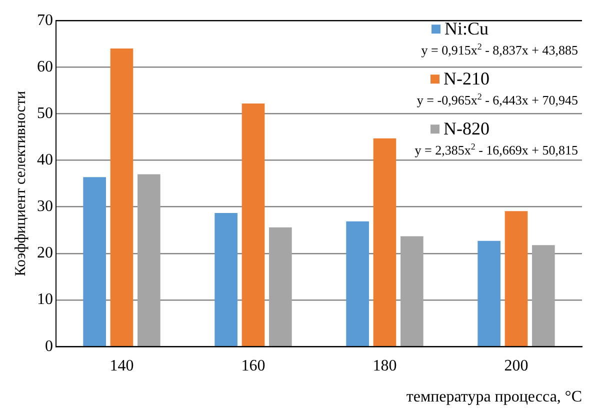  I want to click on y-tick-label: 70, so click(45, 20).